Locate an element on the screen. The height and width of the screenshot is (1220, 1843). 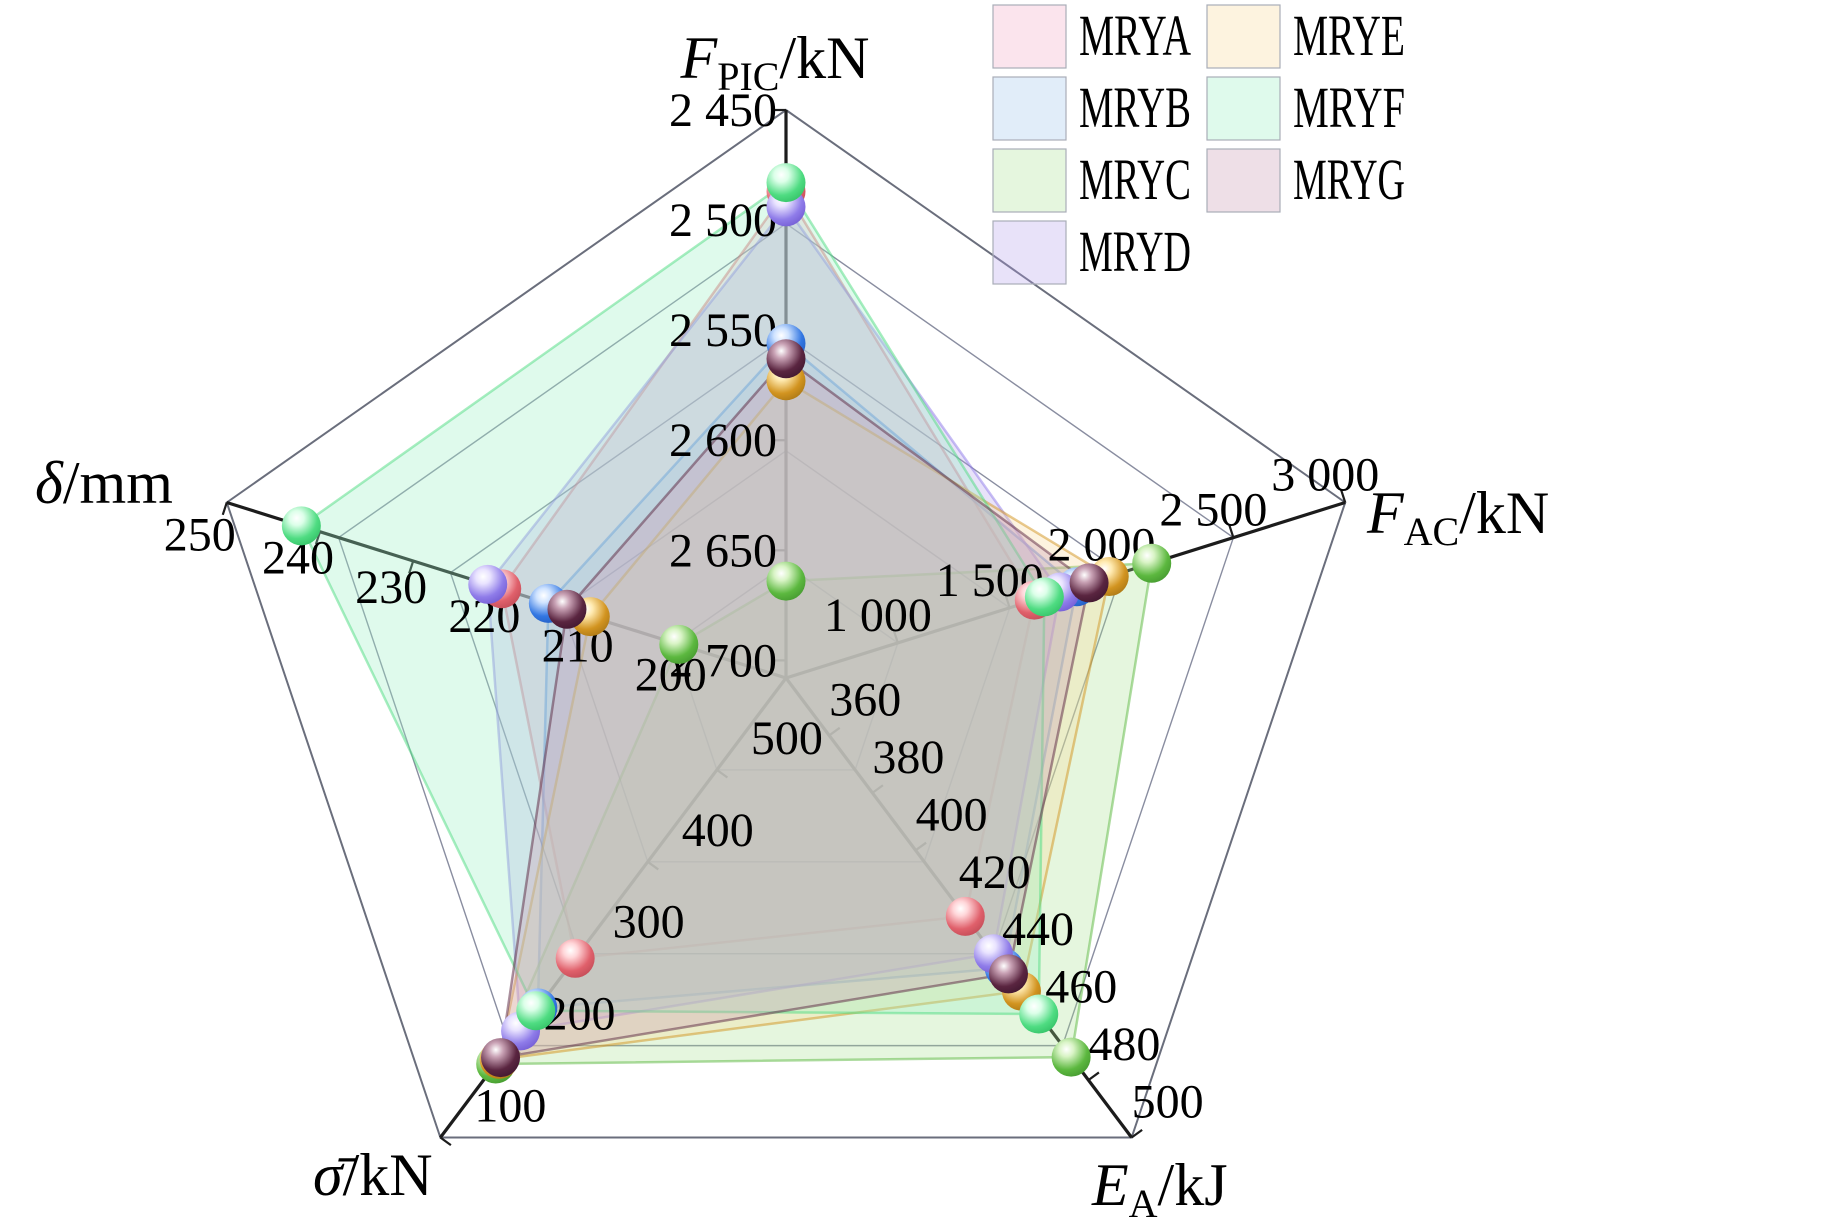
legend-label-MRYE: MRYE is located at coordinates (1349, 35).